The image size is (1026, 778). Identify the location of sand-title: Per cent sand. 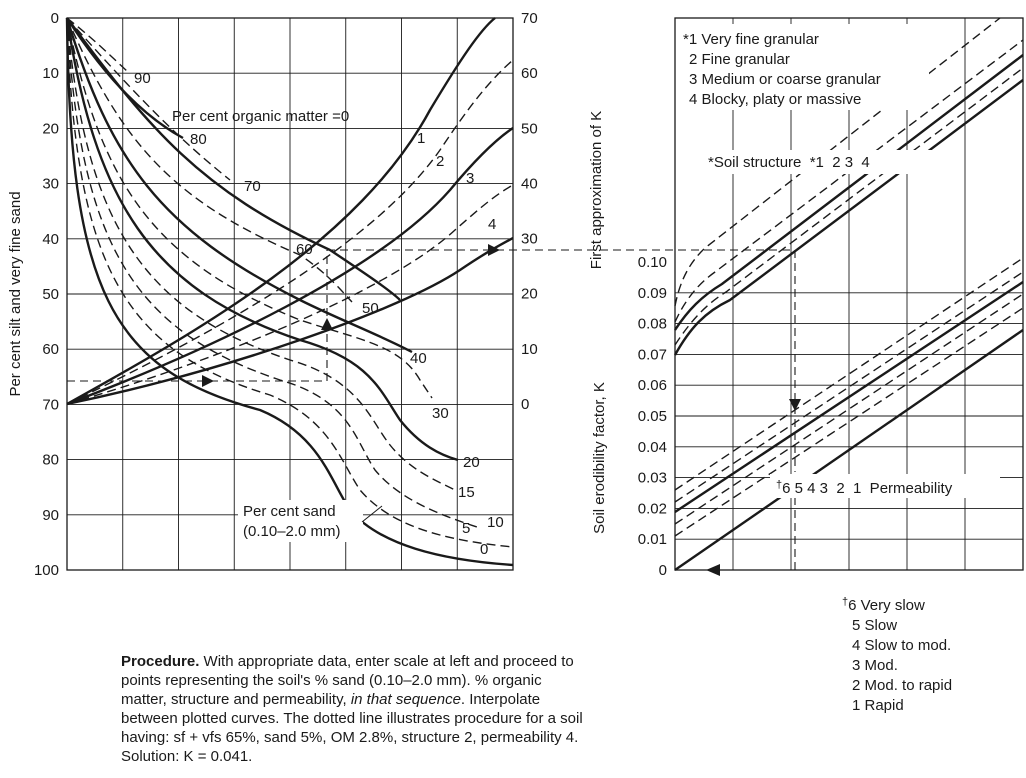
(289, 511).